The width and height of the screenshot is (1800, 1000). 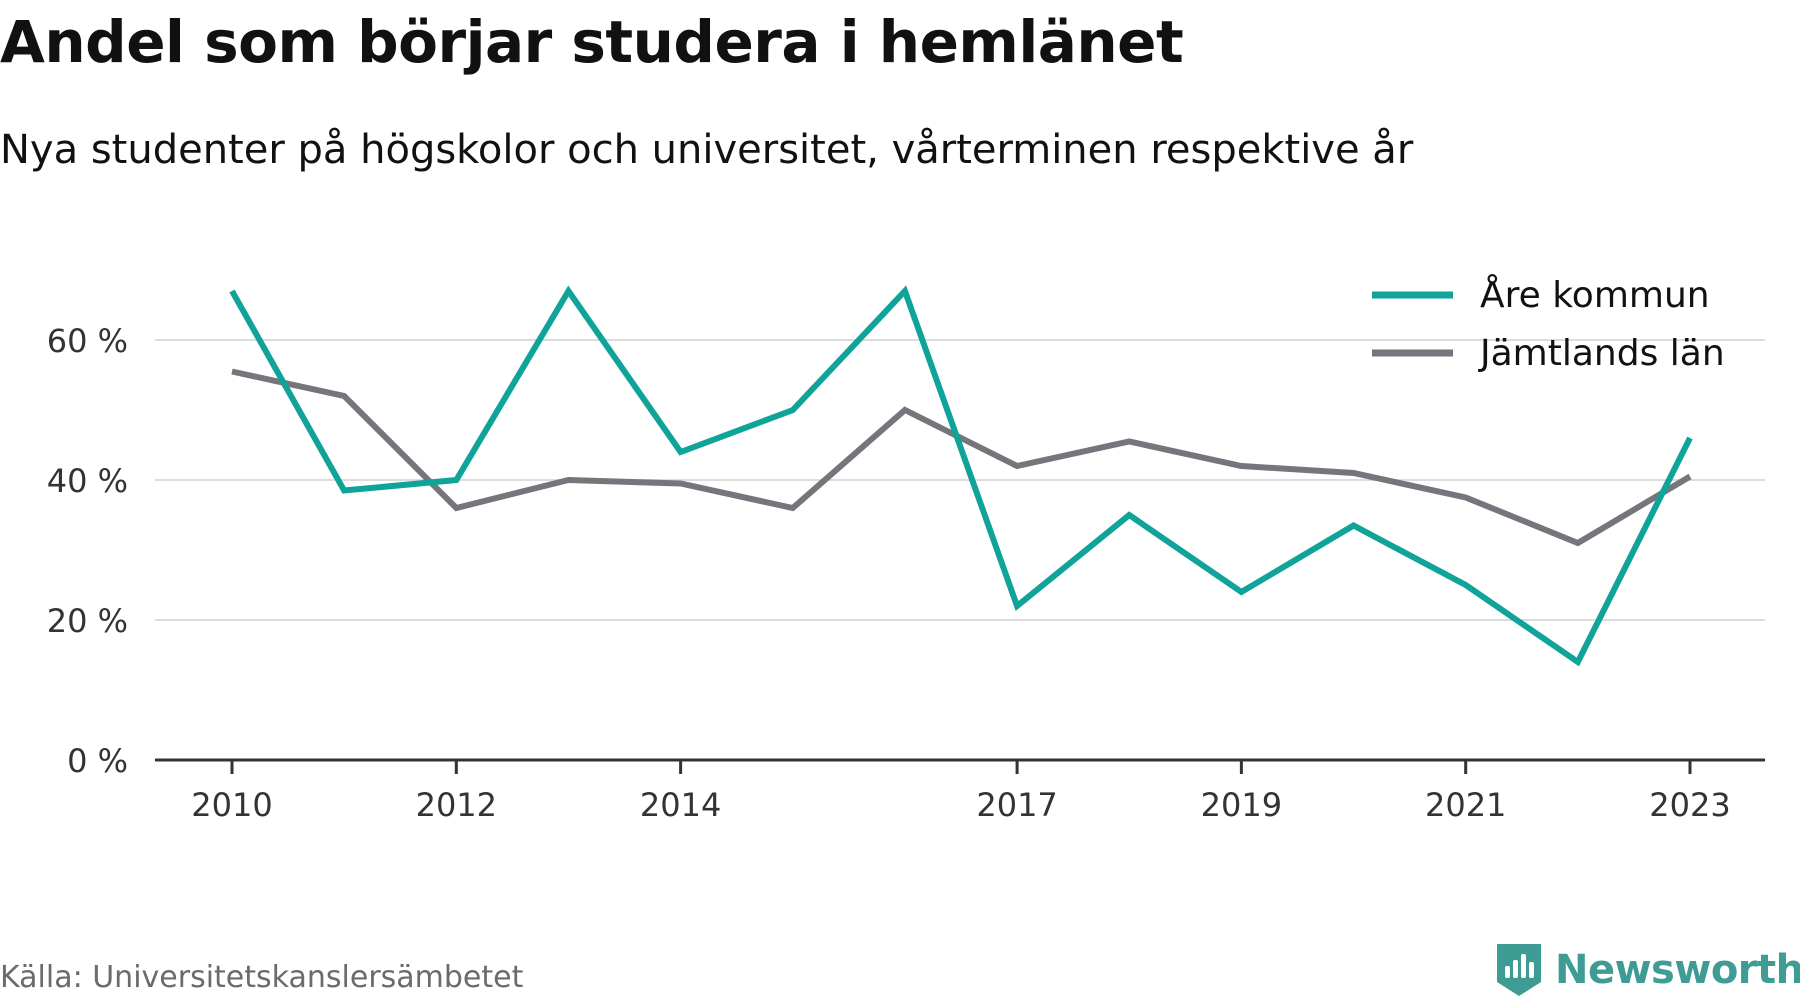 What do you see at coordinates (1519, 970) in the screenshot?
I see `bar-chart-shield-icon` at bounding box center [1519, 970].